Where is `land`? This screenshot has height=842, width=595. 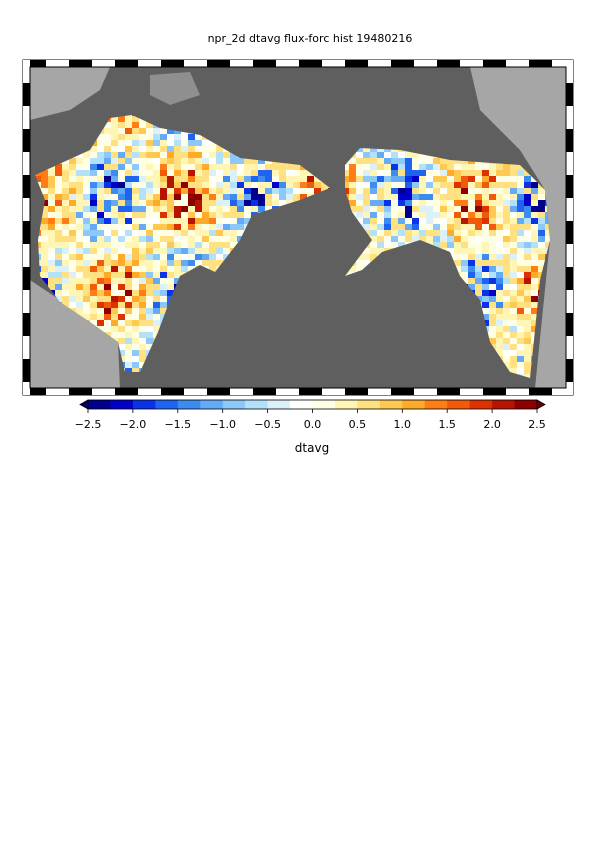 land is located at coordinates (70, 93).